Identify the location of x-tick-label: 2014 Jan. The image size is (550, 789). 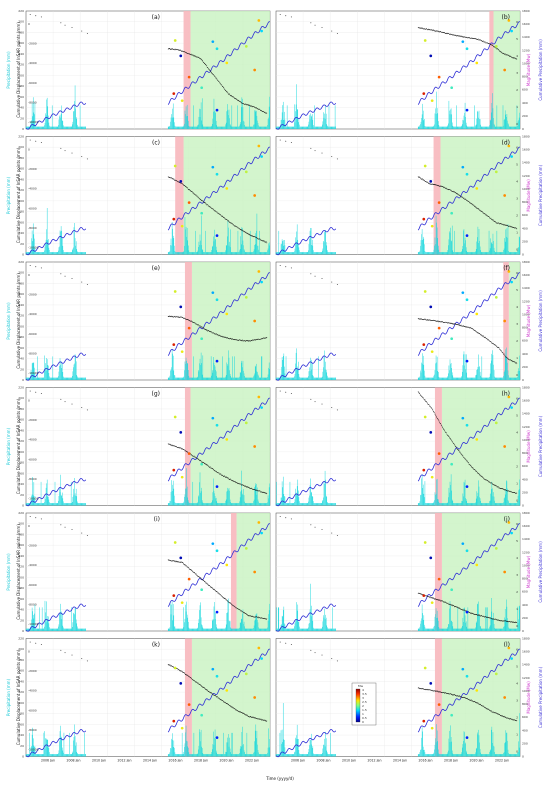
(400, 761).